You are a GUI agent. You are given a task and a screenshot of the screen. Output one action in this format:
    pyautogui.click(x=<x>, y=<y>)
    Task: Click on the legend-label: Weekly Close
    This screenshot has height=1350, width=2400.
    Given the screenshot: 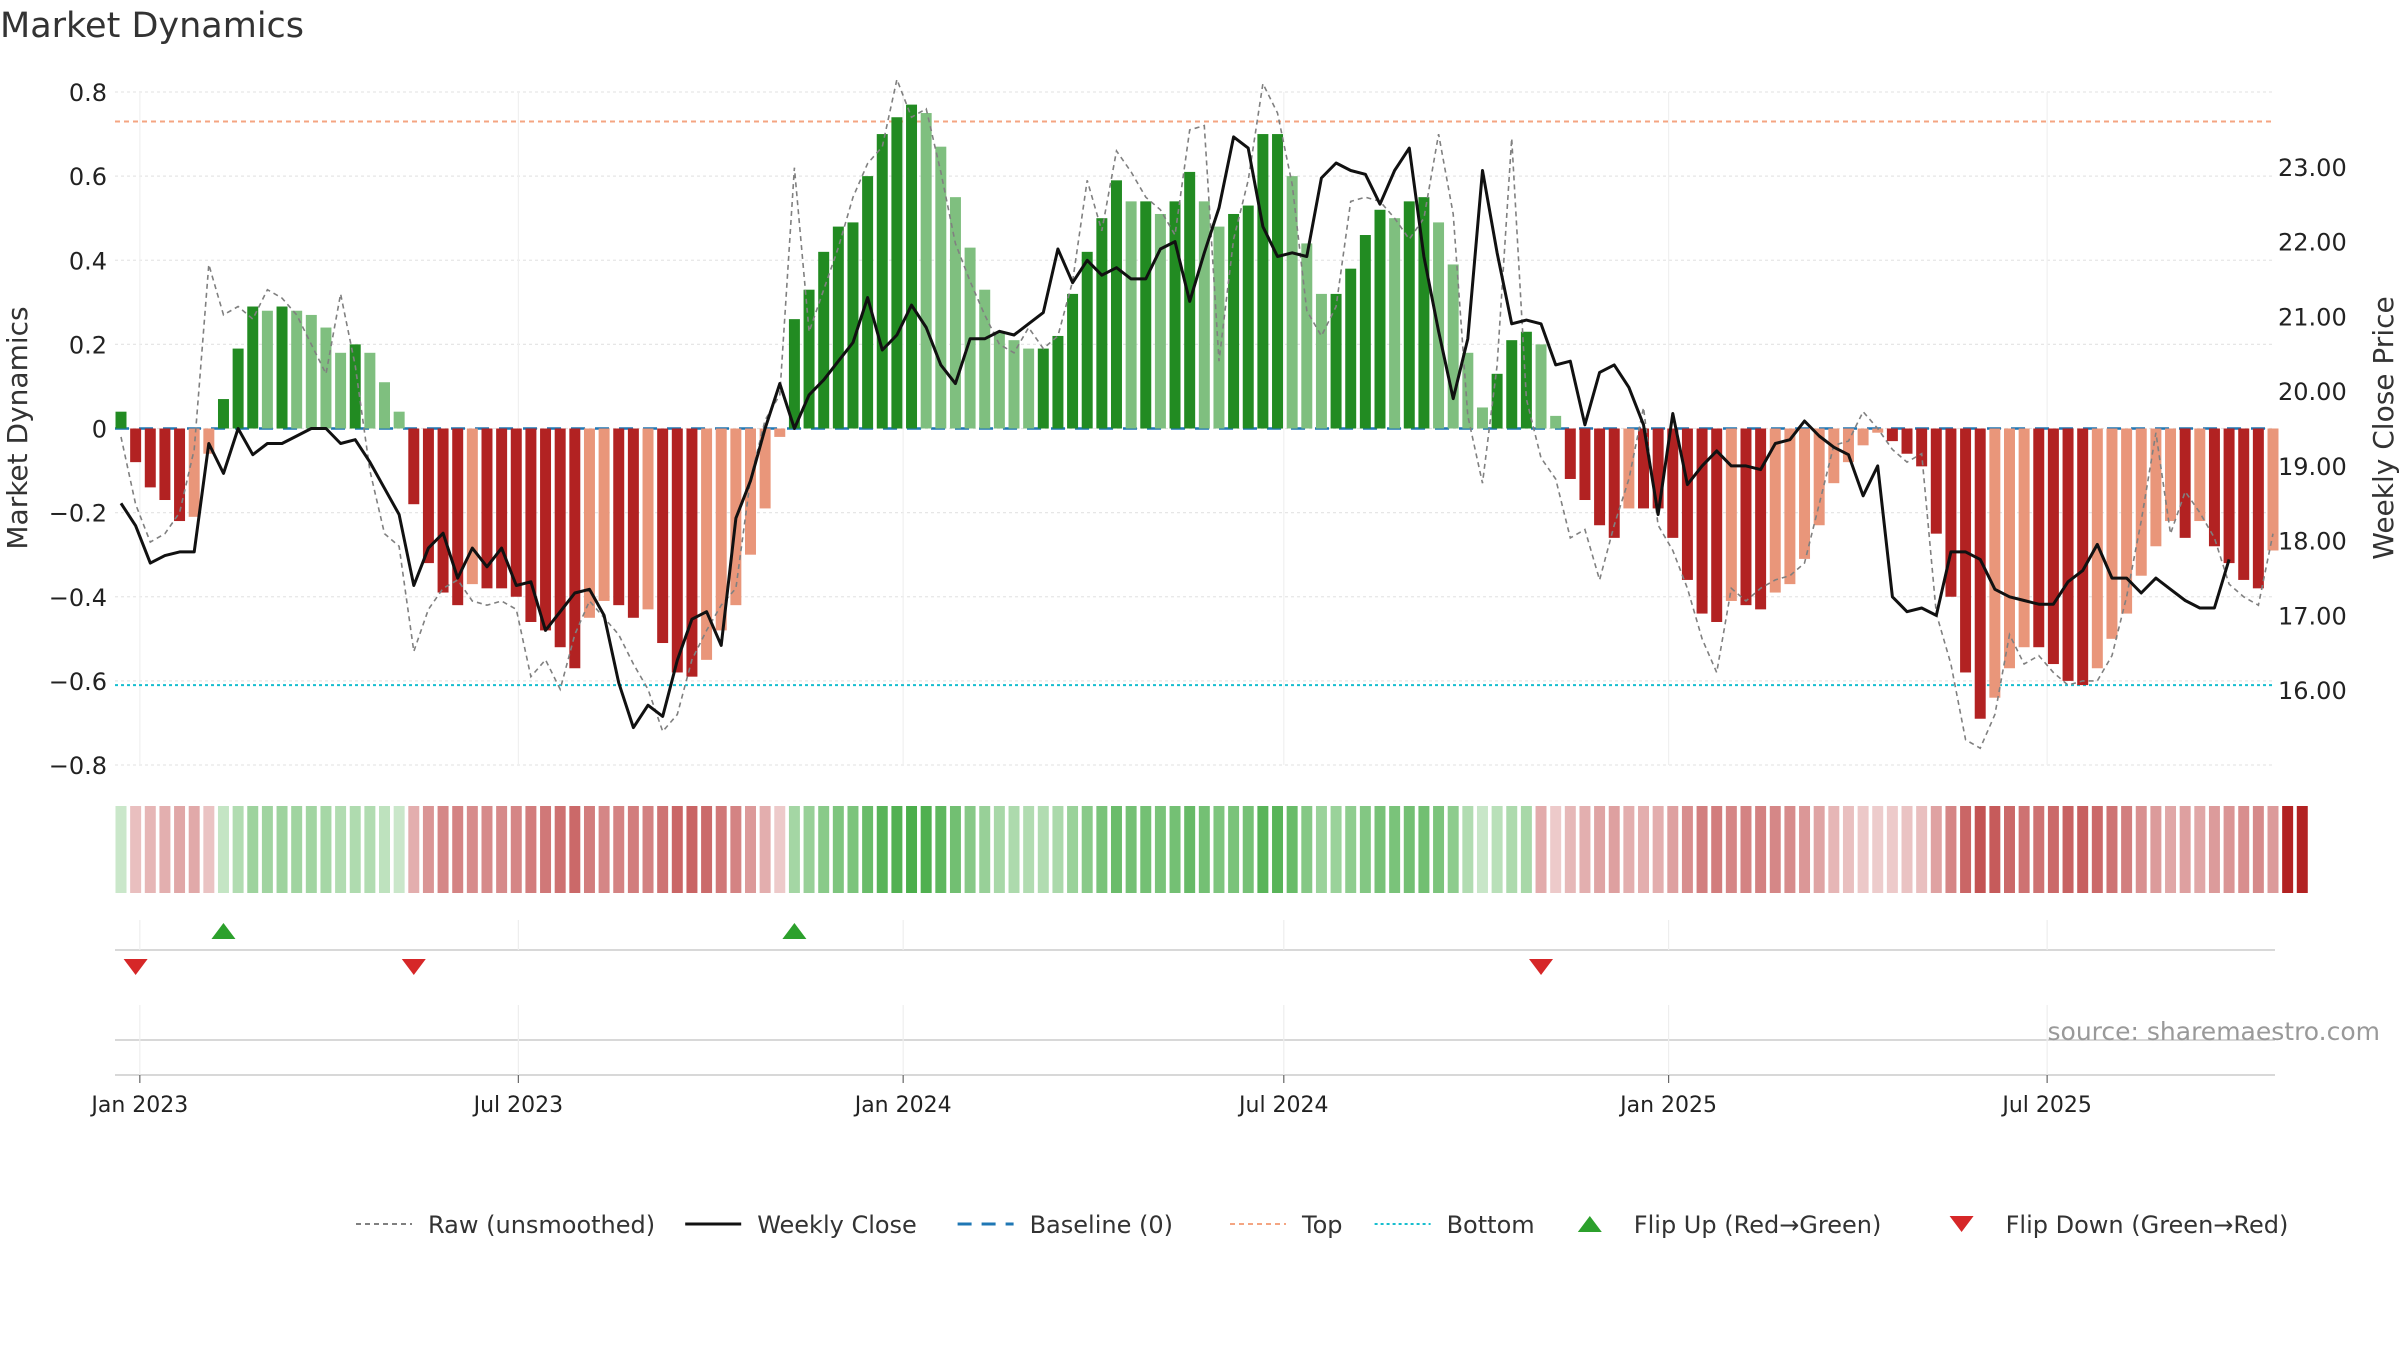 What is the action you would take?
    pyautogui.click(x=837, y=1225)
    